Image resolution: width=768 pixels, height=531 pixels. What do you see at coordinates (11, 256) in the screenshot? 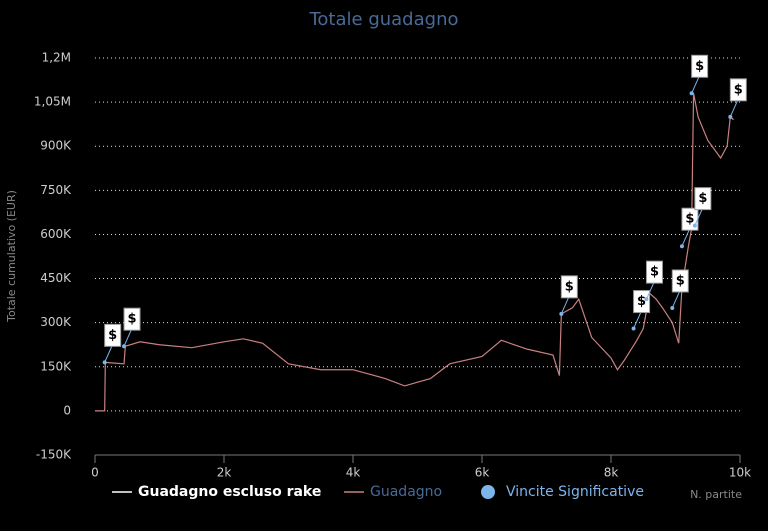
I see `y-axis-label: Totale cumulativo (EUR)` at bounding box center [11, 256].